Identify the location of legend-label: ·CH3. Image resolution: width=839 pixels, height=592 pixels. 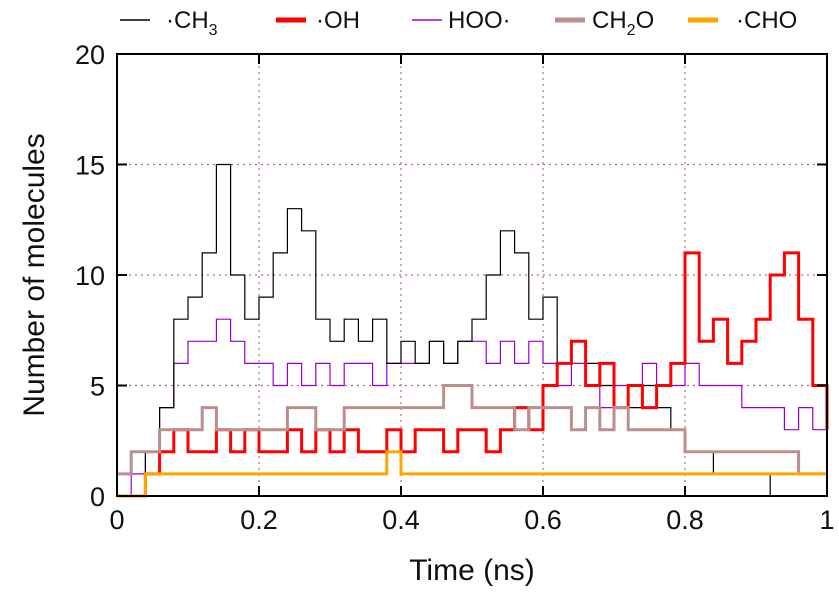
(192, 23).